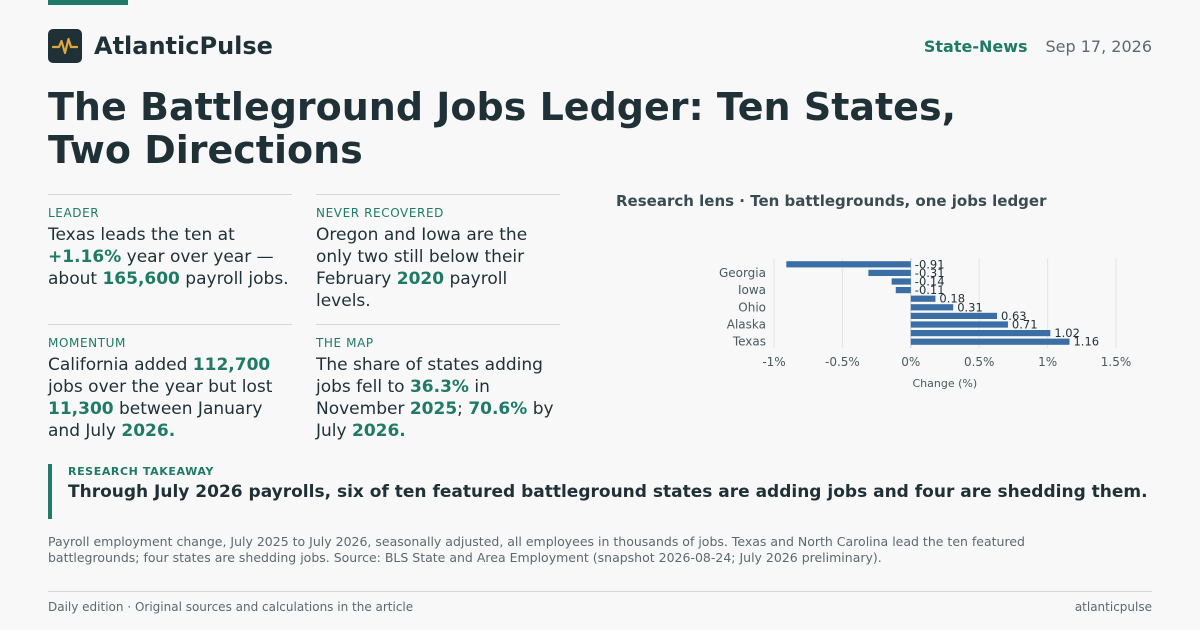 The height and width of the screenshot is (630, 1200). What do you see at coordinates (752, 307) in the screenshot?
I see `category-label: Ohio` at bounding box center [752, 307].